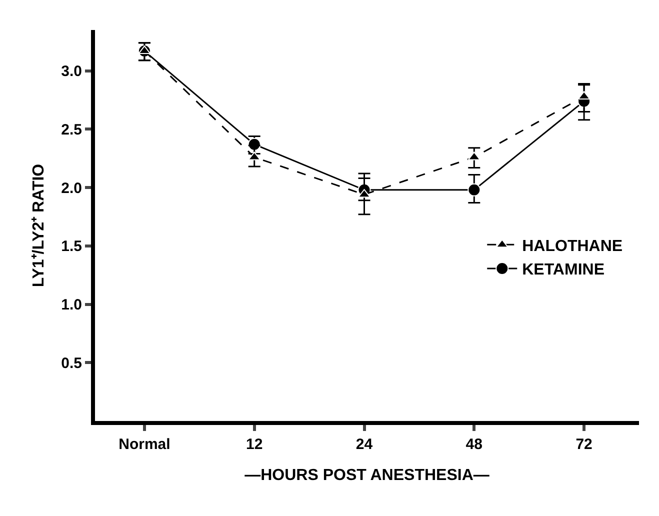  I want to click on x-axis-title: —HOURS POST ANESTHESIA—, so click(367, 475).